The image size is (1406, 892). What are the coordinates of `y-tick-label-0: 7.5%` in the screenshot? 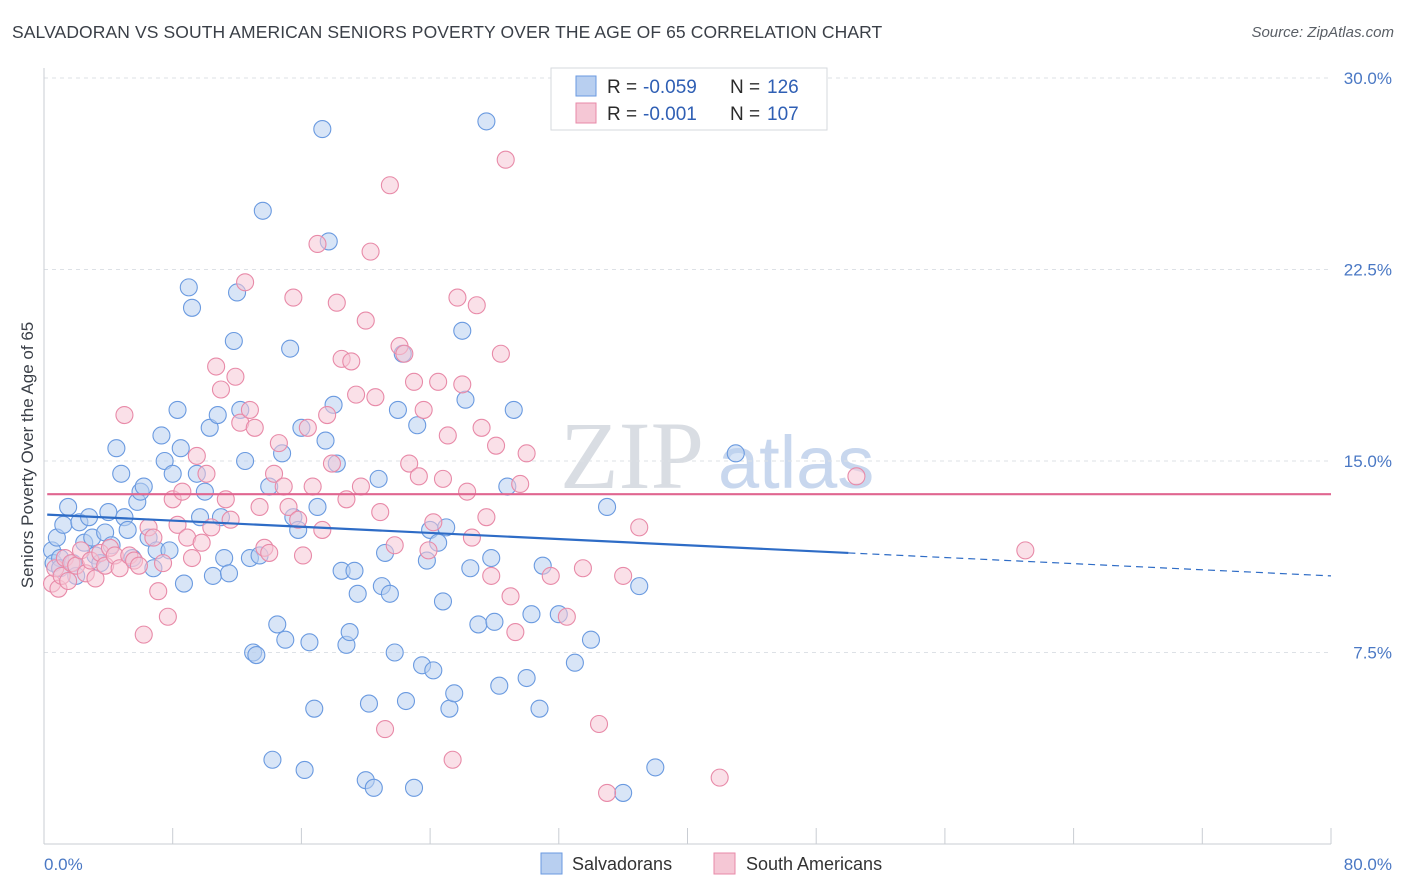 It's located at (1372, 653).